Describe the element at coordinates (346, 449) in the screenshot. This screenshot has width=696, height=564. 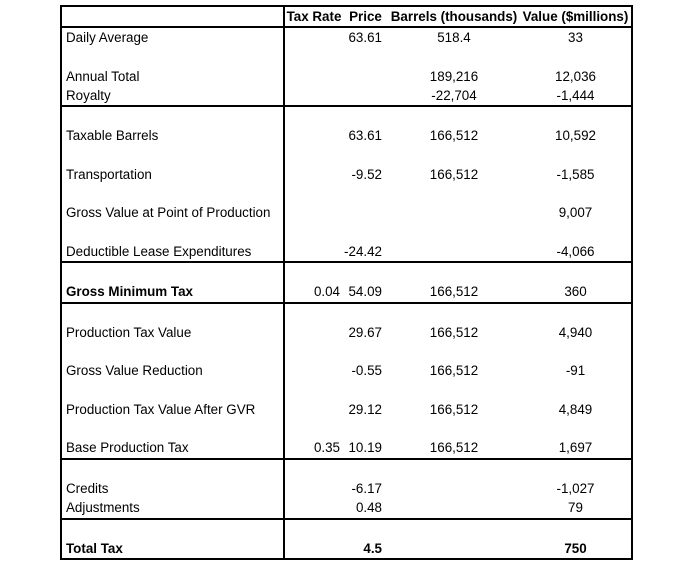
I see `table-row: Base Production Tax 0.35 10.19 166,512 1,697` at that location.